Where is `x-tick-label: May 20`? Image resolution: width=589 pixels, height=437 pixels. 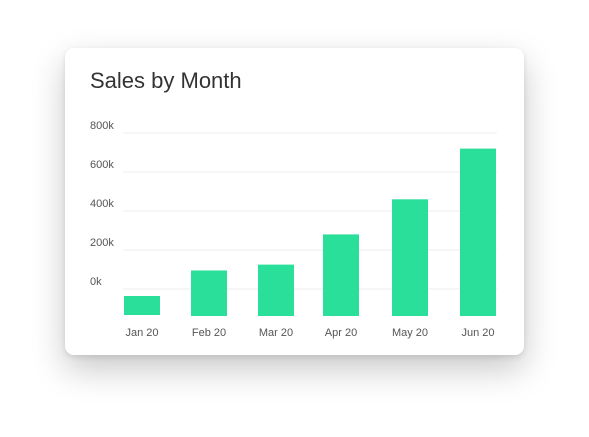 x-tick-label: May 20 is located at coordinates (410, 333).